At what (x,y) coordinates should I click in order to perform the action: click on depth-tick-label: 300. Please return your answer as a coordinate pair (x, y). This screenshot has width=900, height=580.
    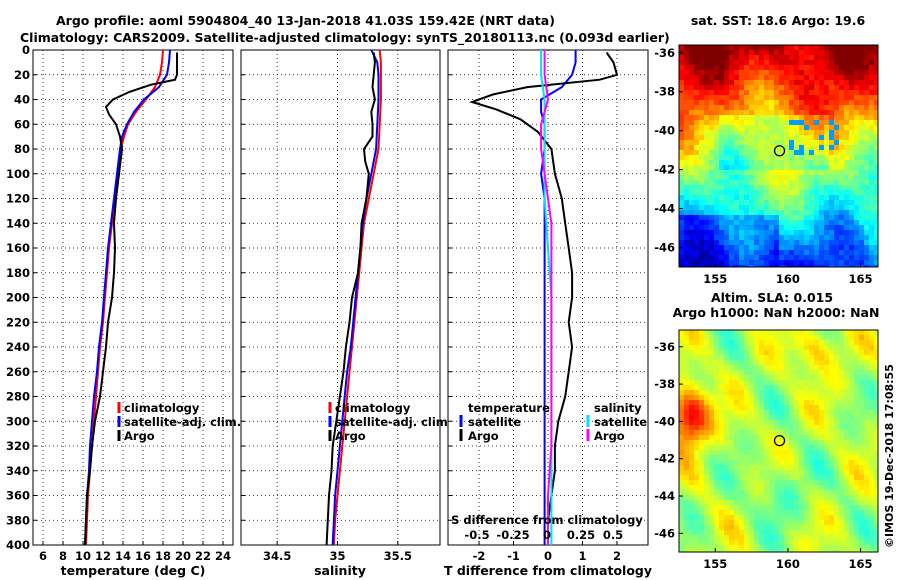
    Looking at the image, I should click on (18, 421).